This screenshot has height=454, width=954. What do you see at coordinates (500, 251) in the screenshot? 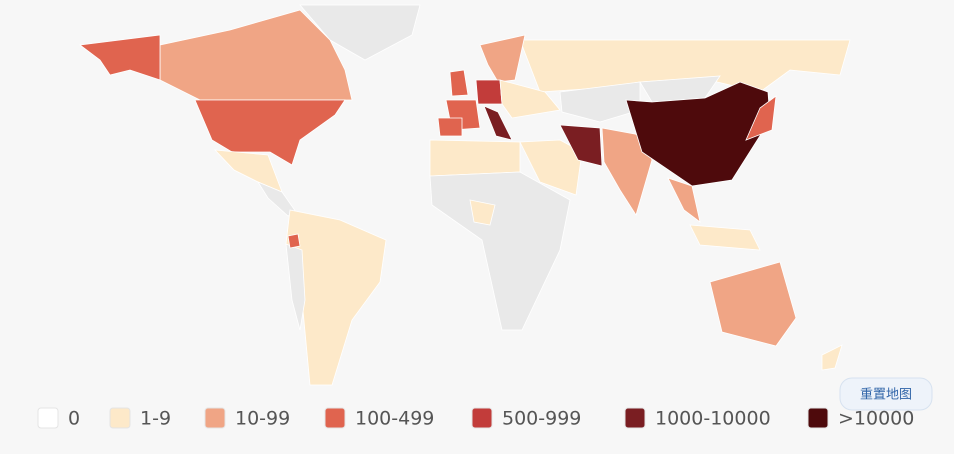
I see `africa` at bounding box center [500, 251].